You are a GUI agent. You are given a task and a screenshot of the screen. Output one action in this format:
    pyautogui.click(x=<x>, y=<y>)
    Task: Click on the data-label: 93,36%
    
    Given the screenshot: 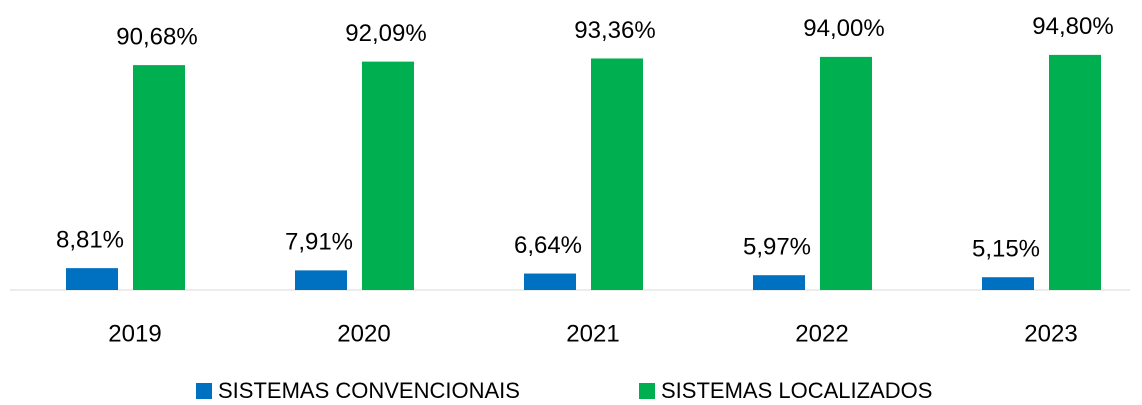 What is the action you would take?
    pyautogui.click(x=614, y=30)
    